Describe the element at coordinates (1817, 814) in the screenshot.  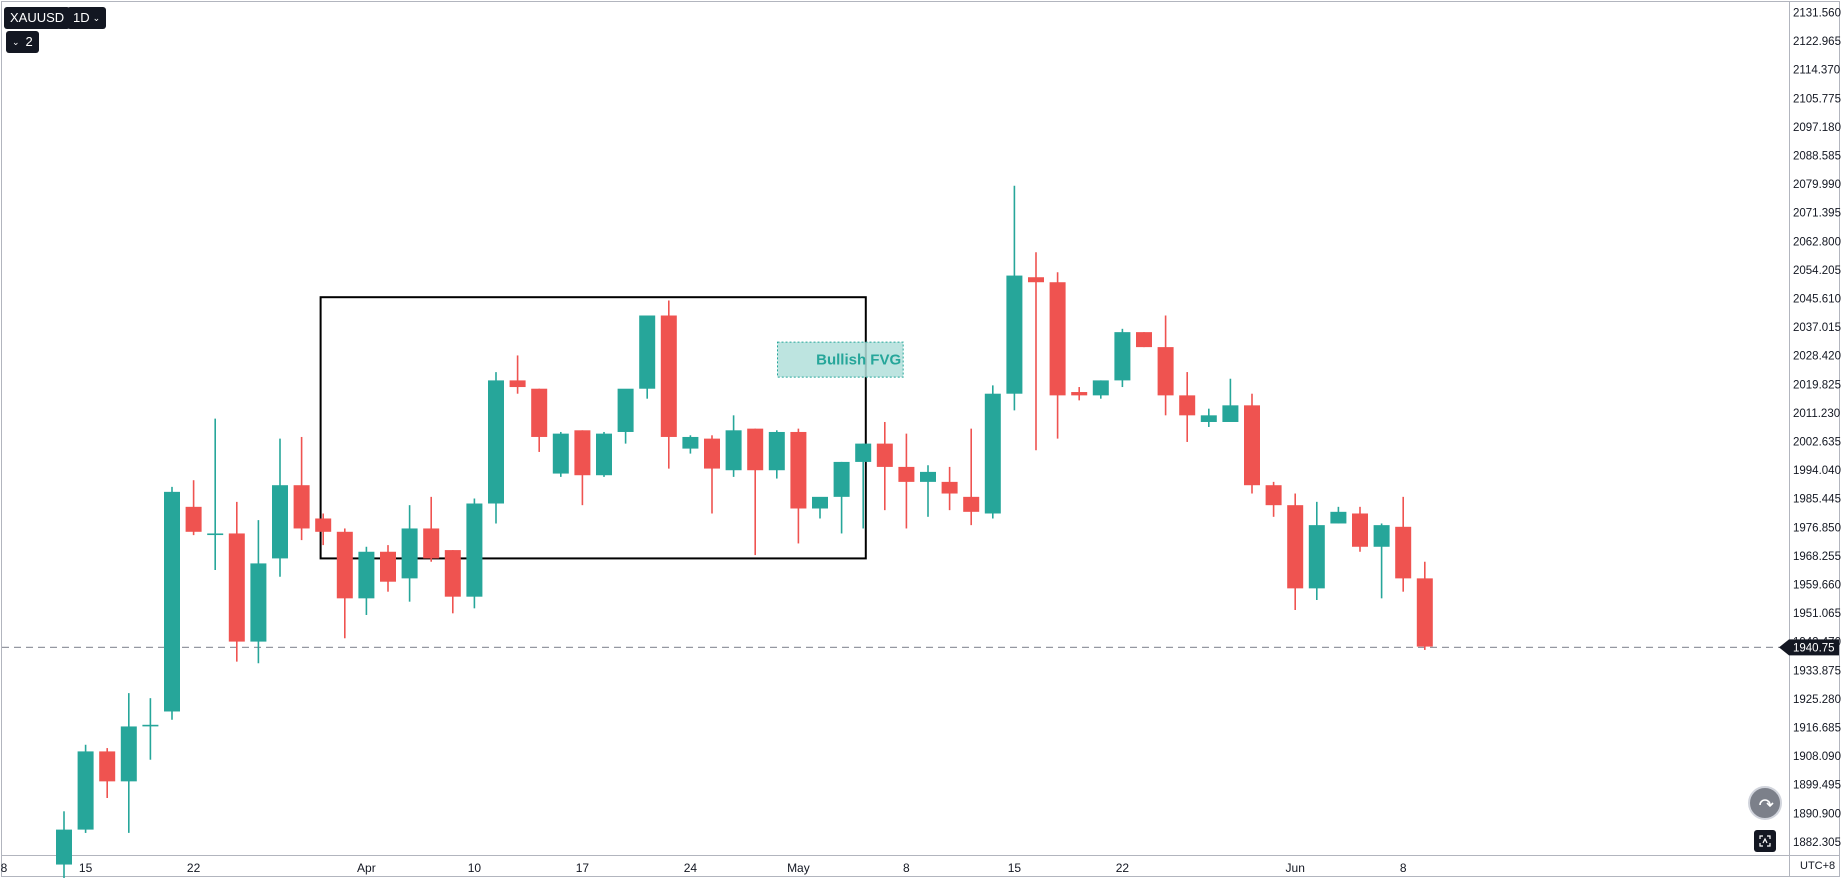
I see `price-tick-label: 1890.900` at that location.